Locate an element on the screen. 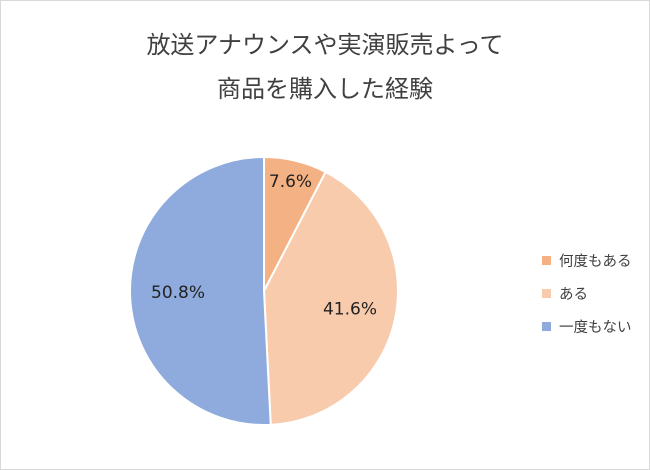 Image resolution: width=650 pixels, height=470 pixels. legend: 何度もある ある 一度もない is located at coordinates (587, 293).